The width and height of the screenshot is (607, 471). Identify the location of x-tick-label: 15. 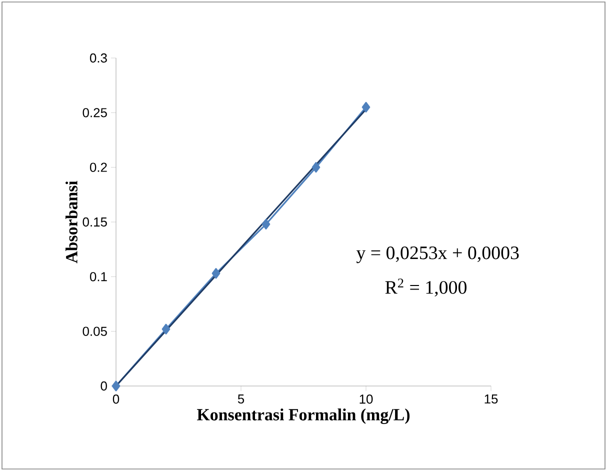
(491, 399).